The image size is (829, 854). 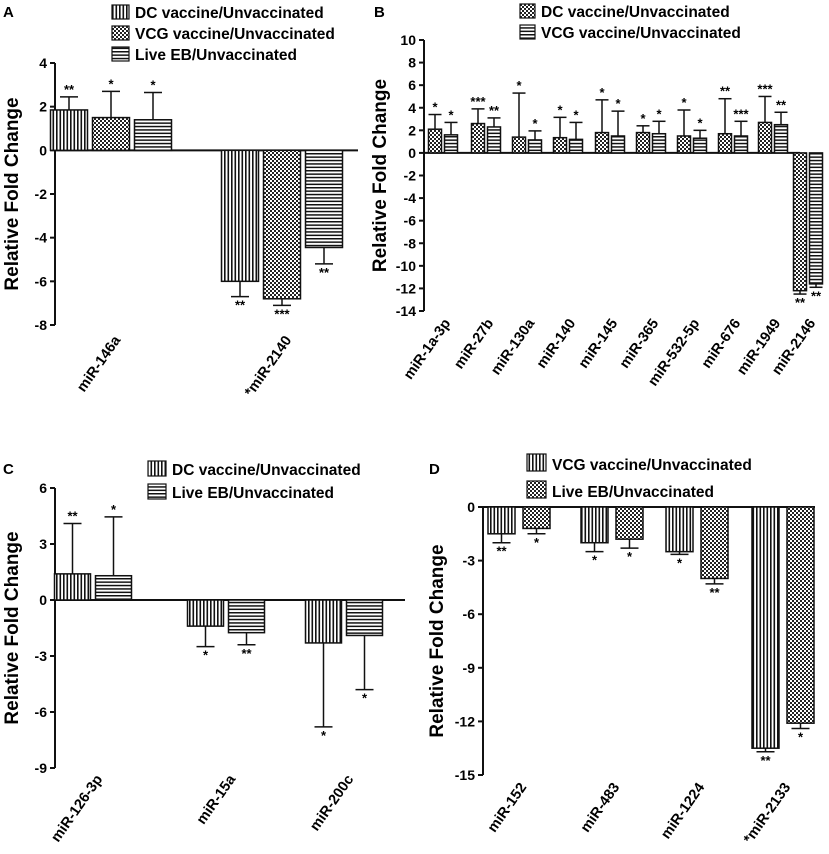 I want to click on x-tick-label: *miR-2133, so click(x=767, y=813).